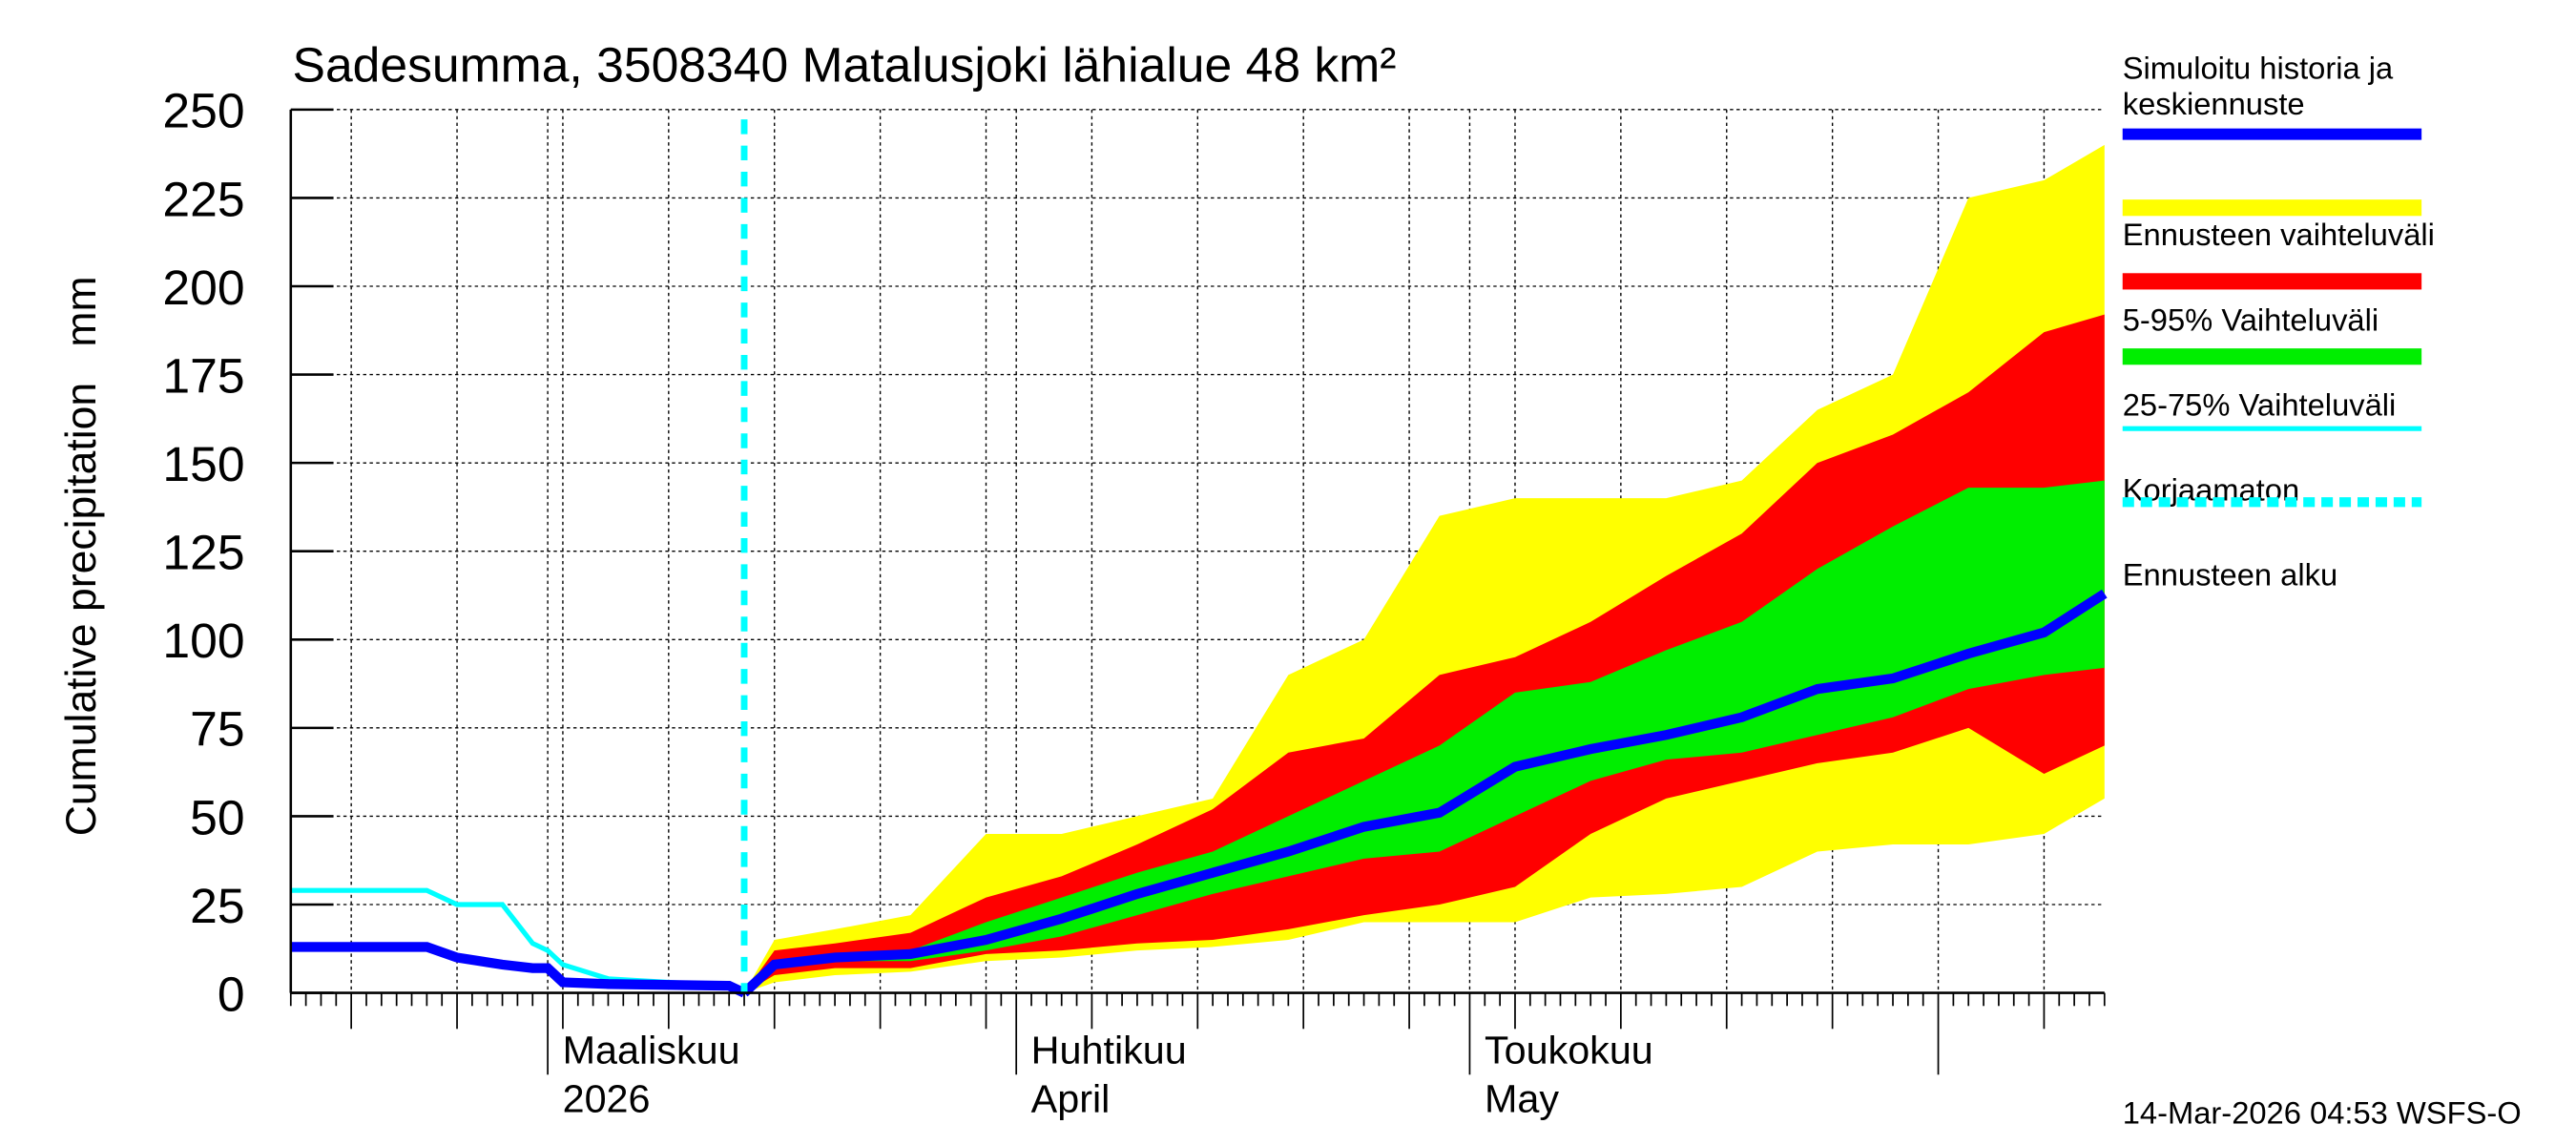  What do you see at coordinates (231, 995) in the screenshot?
I see `y-tick-label: 0` at bounding box center [231, 995].